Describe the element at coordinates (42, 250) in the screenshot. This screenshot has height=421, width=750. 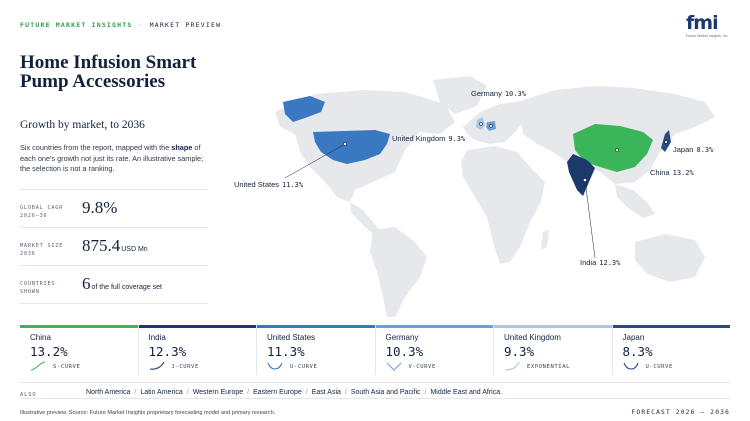
I see `stat-label: MARKET SIZE 2036` at that location.